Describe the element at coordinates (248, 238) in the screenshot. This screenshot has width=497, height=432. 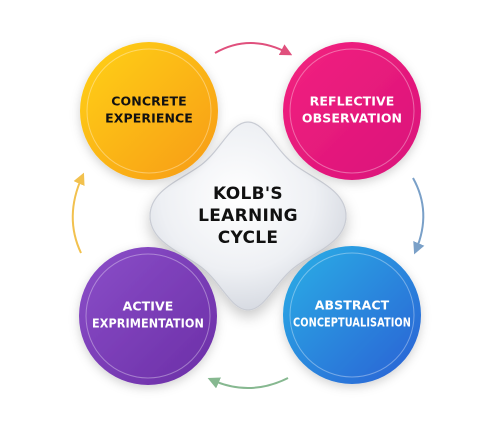
I see `center-title-line3: CYCLE` at that location.